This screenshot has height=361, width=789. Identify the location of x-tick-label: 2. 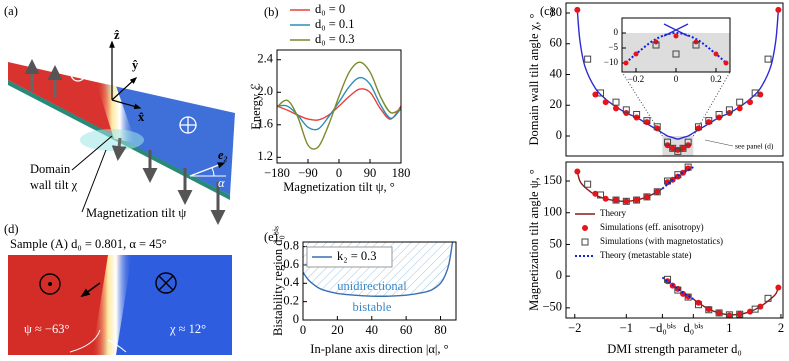
(781, 328).